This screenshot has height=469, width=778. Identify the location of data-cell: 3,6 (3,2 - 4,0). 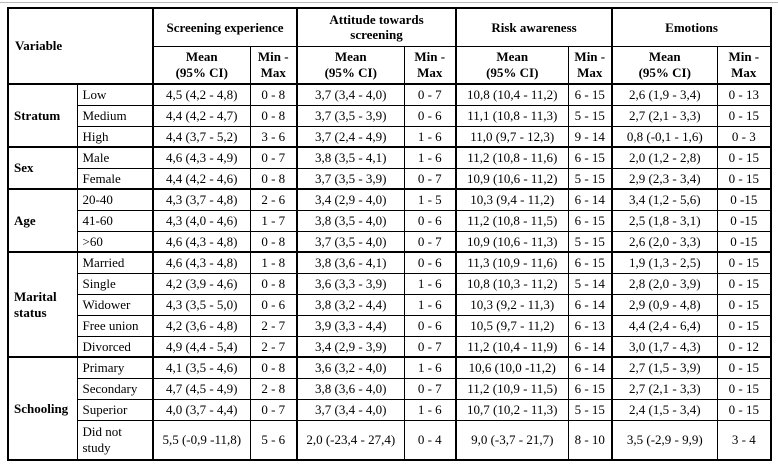
(350, 367).